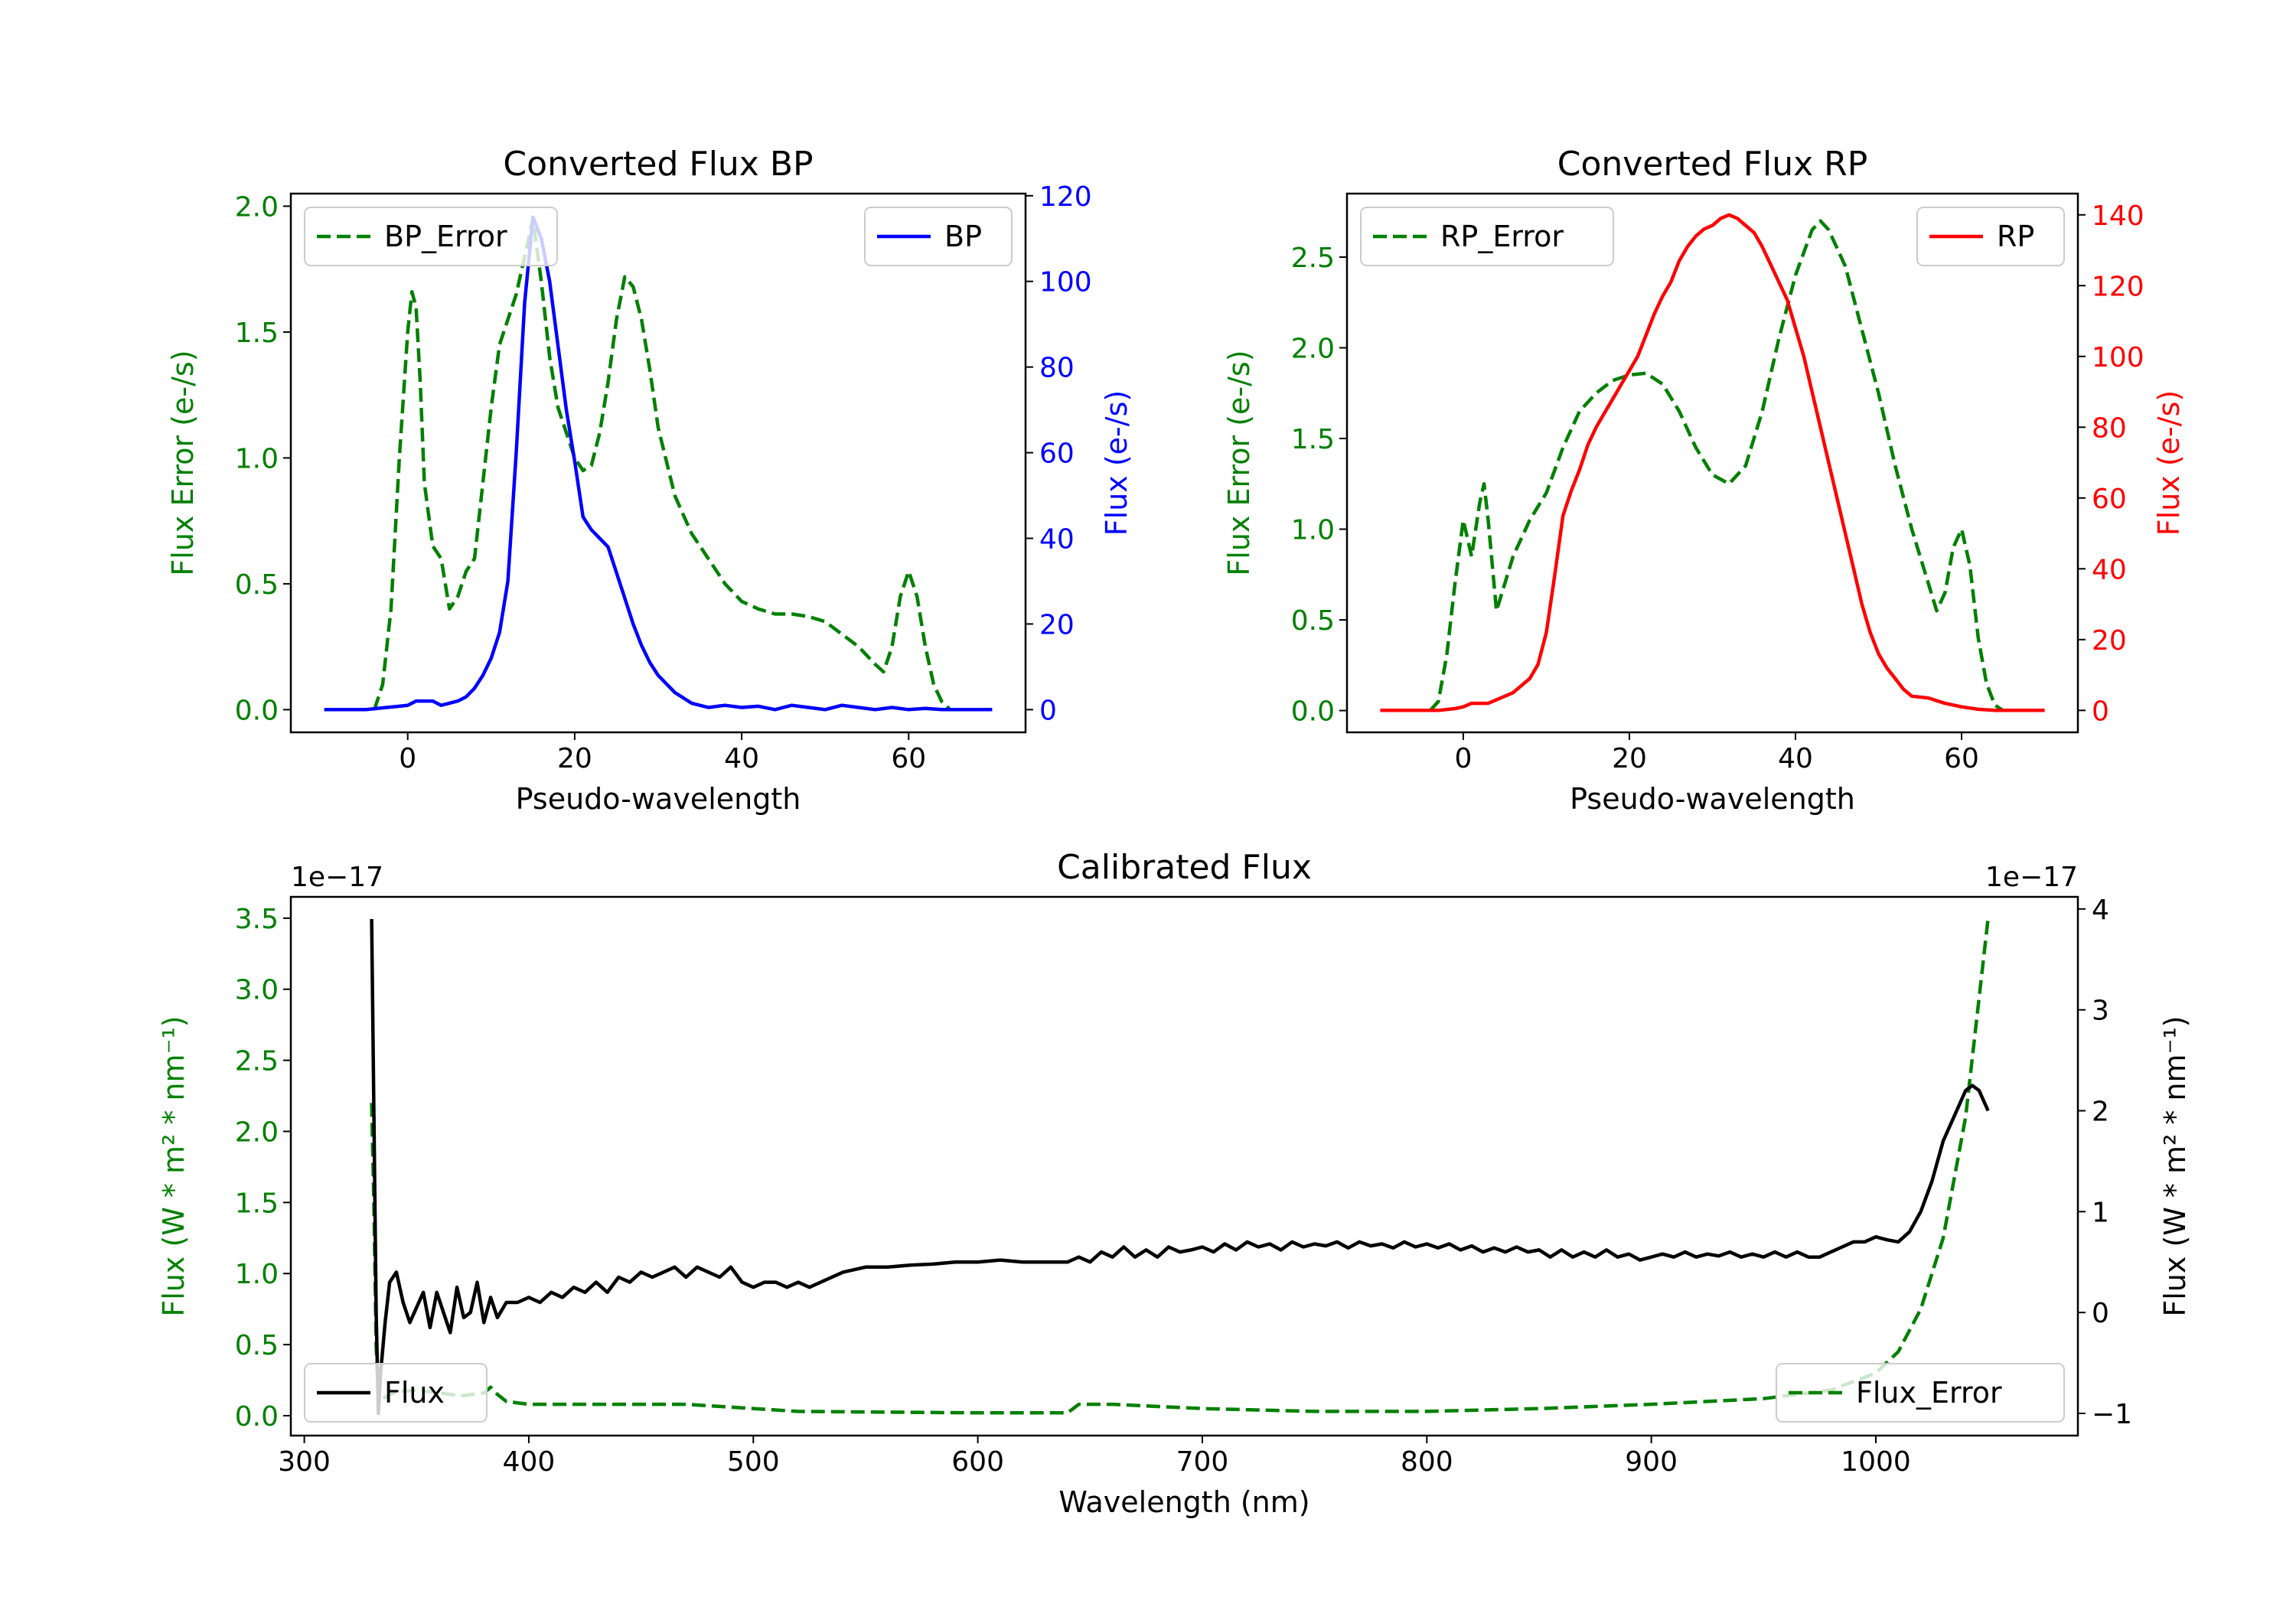 Image resolution: width=2296 pixels, height=1607 pixels. What do you see at coordinates (304, 1462) in the screenshot?
I see `x-tick-label: 300` at bounding box center [304, 1462].